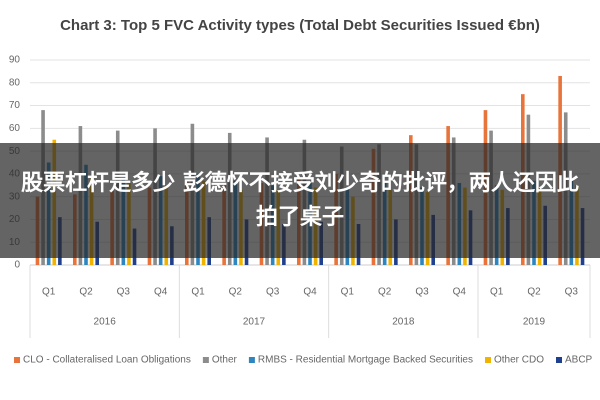 The height and width of the screenshot is (400, 600). I want to click on y-tick-label: 0, so click(17, 265).